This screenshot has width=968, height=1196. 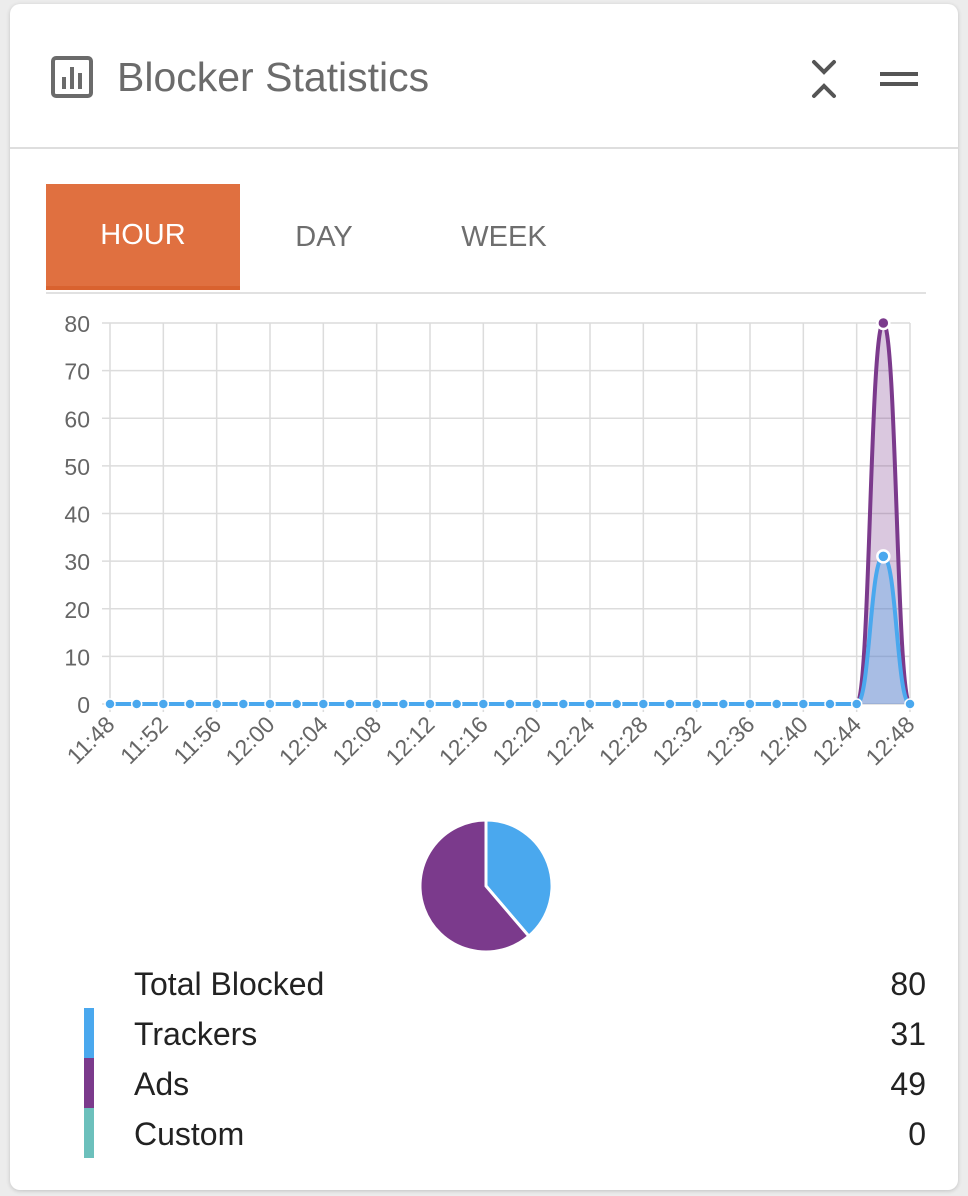 I want to click on y-tick-label: 20, so click(x=77, y=610).